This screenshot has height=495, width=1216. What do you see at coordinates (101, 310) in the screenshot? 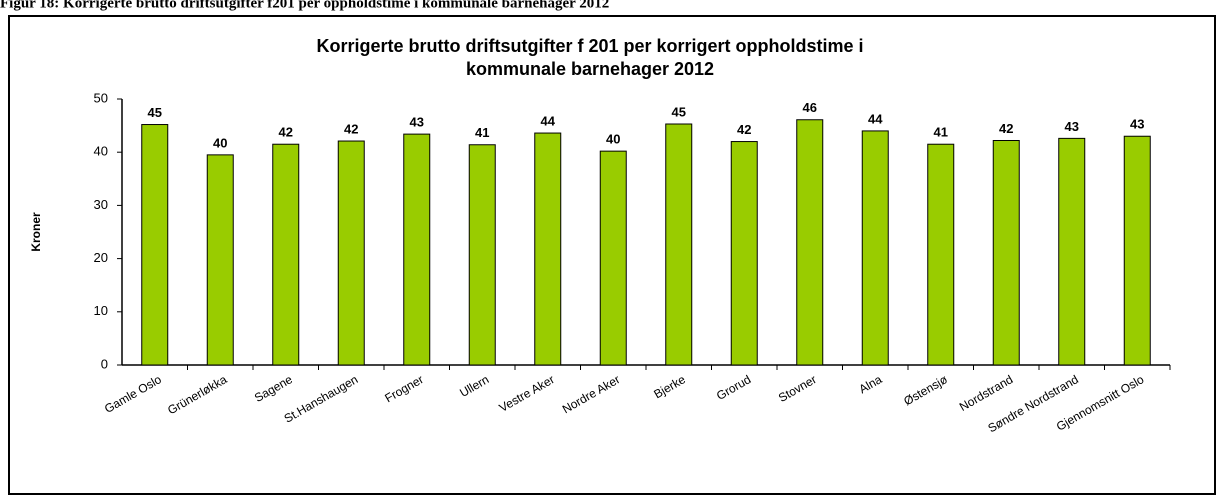
I see `y-tick-label: 10` at bounding box center [101, 310].